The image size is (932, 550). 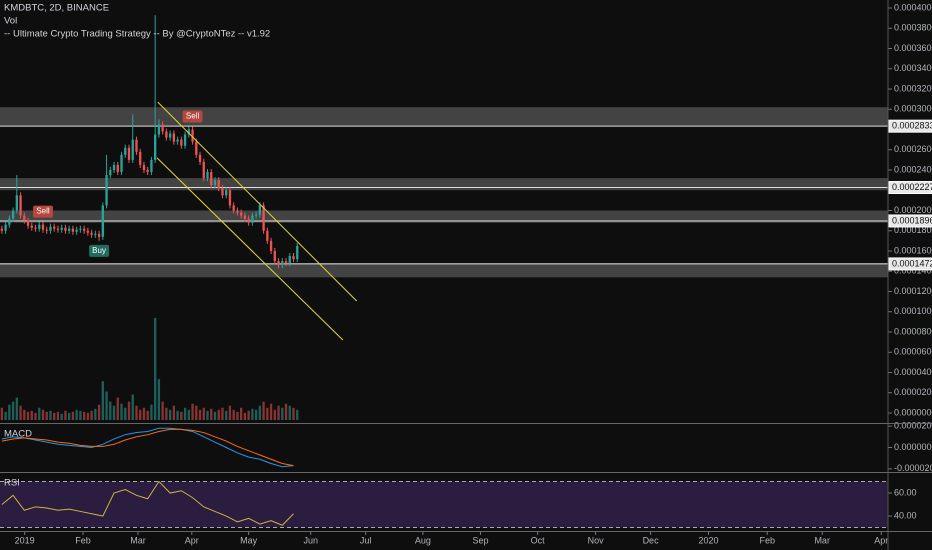 I want to click on x-tick-label: Nov, so click(x=596, y=540).